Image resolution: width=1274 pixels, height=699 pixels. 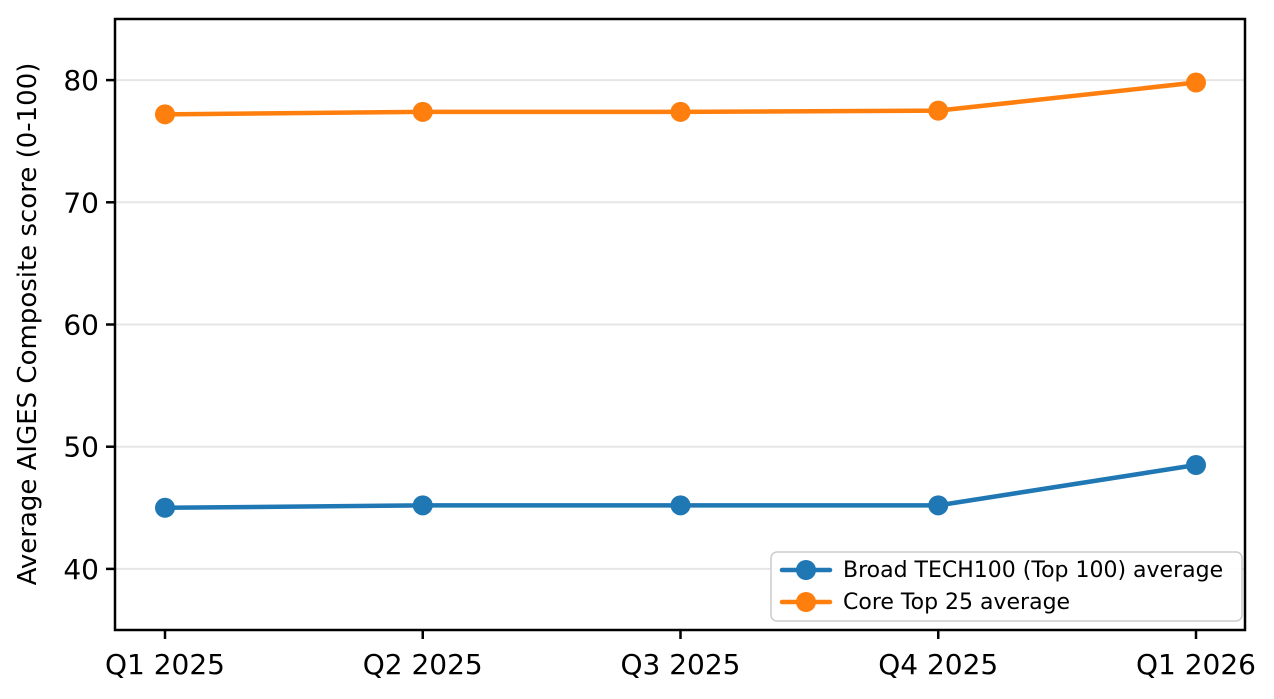 What do you see at coordinates (680, 664) in the screenshot?
I see `x-tick-label: Q3 2025` at bounding box center [680, 664].